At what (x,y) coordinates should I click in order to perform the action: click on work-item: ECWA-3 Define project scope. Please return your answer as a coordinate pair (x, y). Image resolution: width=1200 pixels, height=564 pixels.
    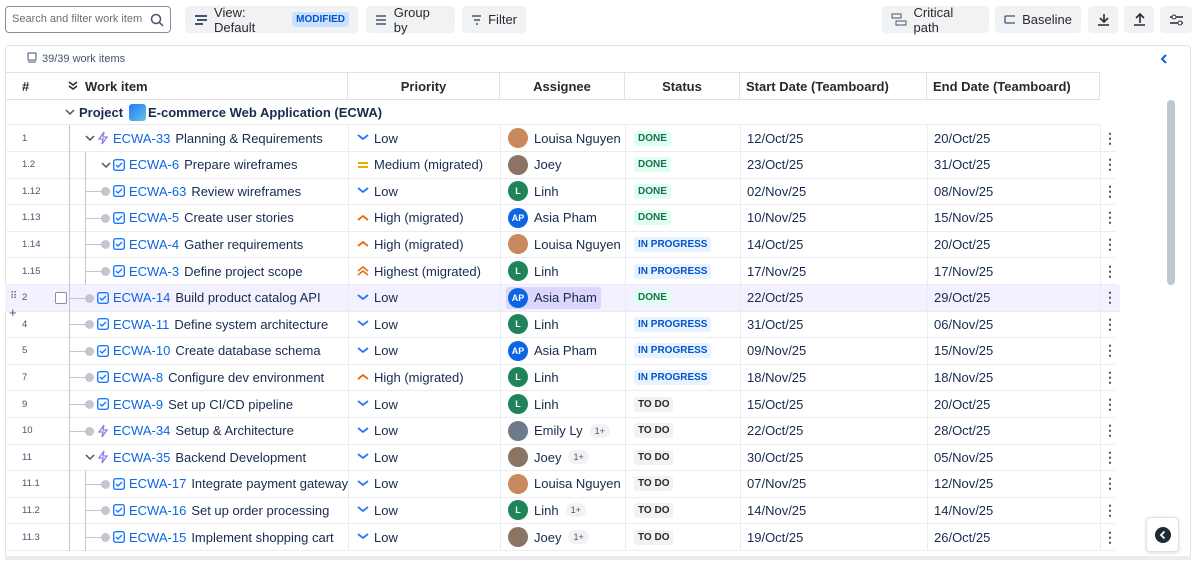
    Looking at the image, I should click on (216, 271).